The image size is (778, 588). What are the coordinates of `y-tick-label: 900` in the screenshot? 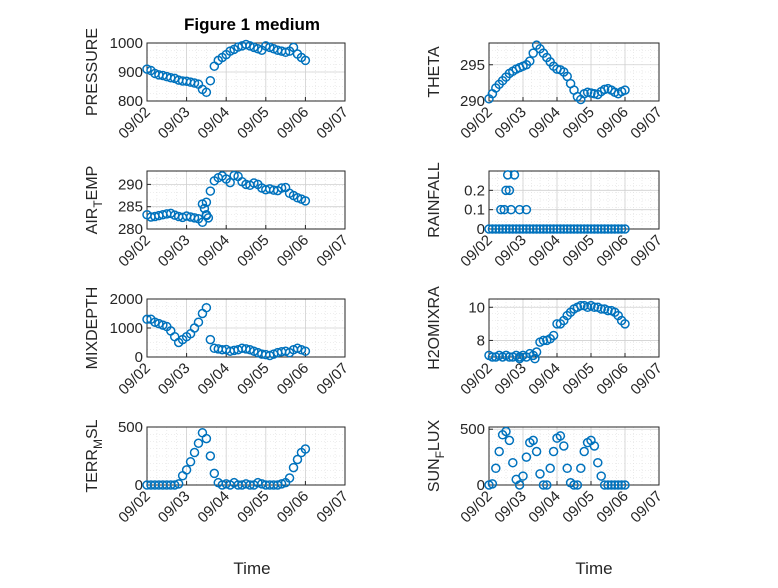 It's located at (130, 72).